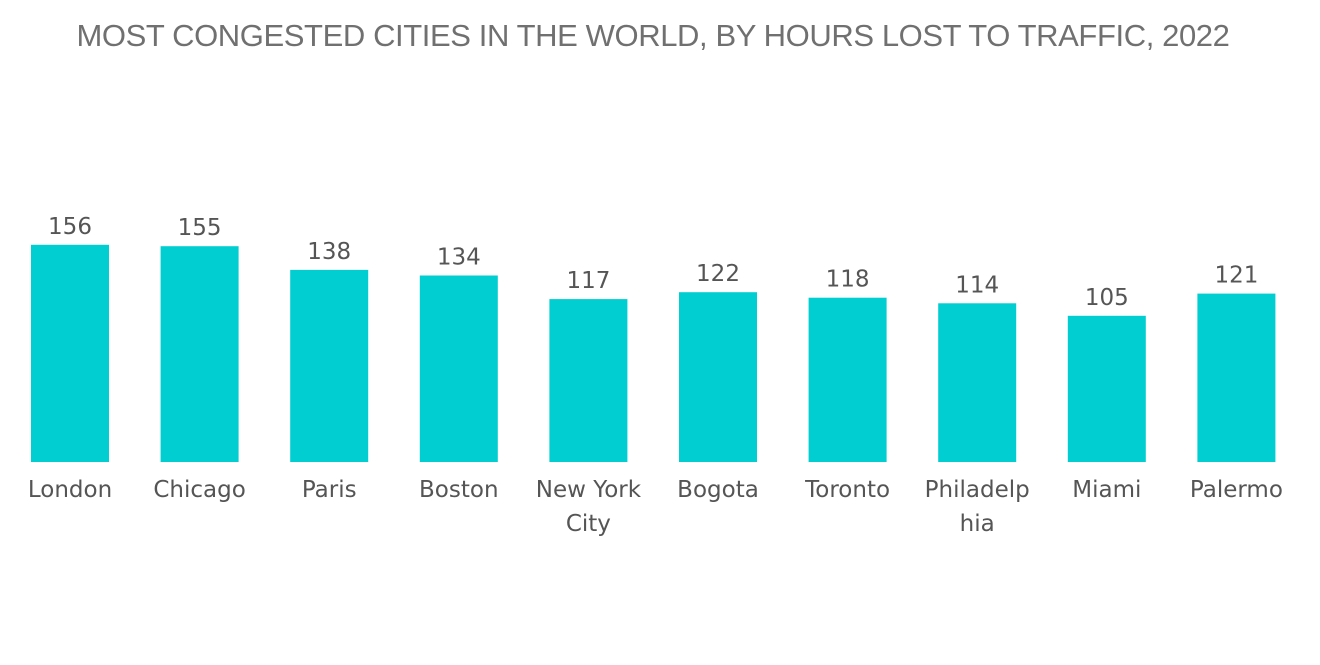 This screenshot has width=1320, height=665. Describe the element at coordinates (1106, 490) in the screenshot. I see `category-label-miami: Miami` at that location.